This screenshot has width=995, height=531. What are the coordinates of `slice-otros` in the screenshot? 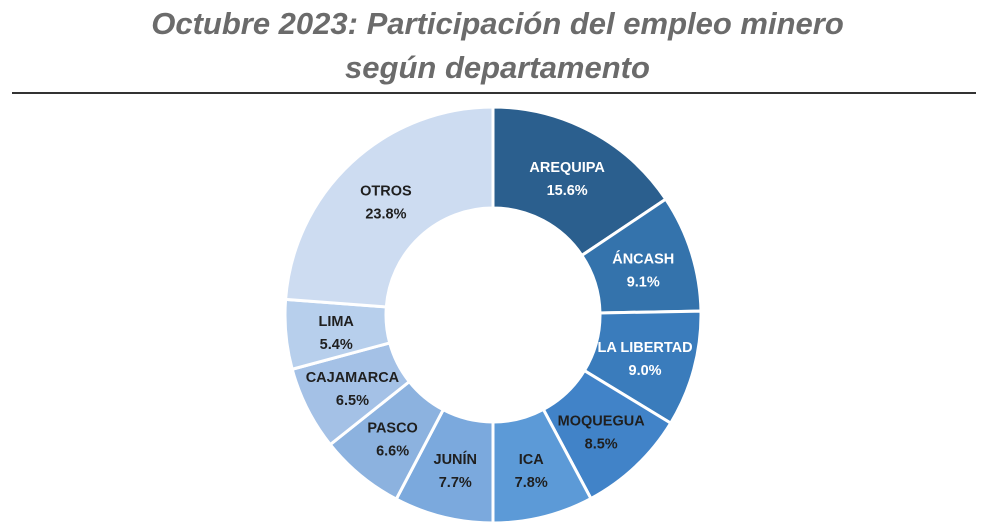 It's located at (389, 207).